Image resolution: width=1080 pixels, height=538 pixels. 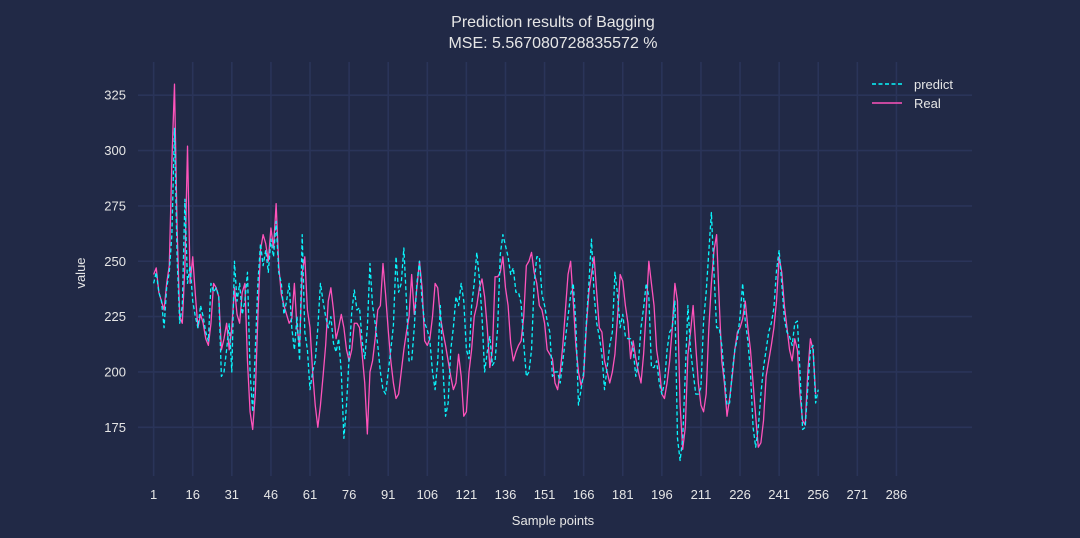 What do you see at coordinates (232, 494) in the screenshot?
I see `x-tick-label: 31` at bounding box center [232, 494].